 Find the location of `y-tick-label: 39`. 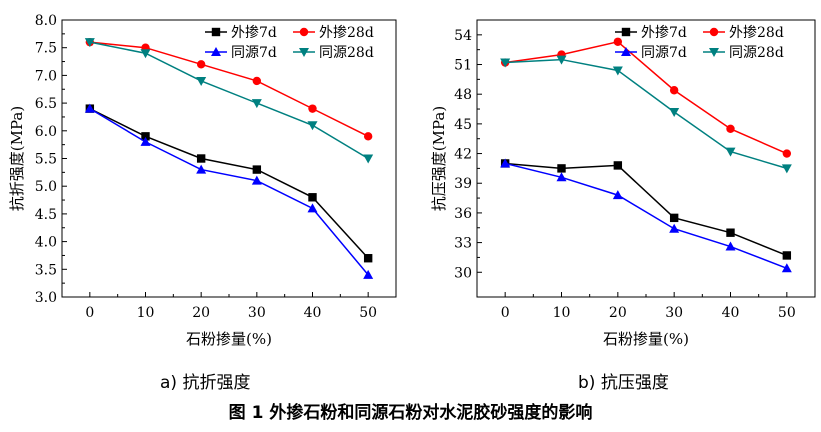

y-tick-label: 39 is located at coordinates (463, 184).